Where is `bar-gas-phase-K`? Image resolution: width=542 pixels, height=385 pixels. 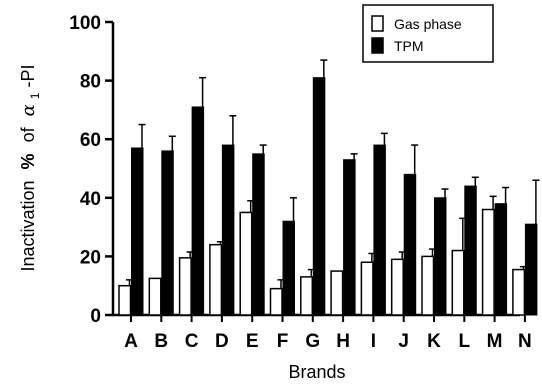 bar-gas-phase-K is located at coordinates (428, 285).